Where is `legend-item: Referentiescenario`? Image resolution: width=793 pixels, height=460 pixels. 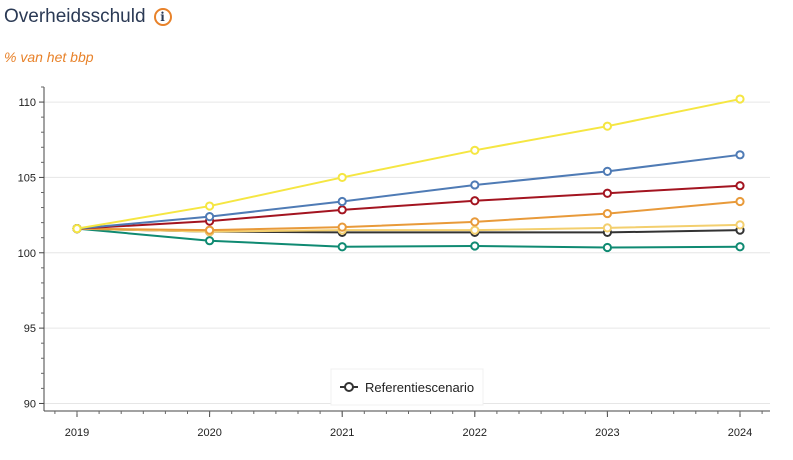
legend-item: Referentiescenario is located at coordinates (407, 387).